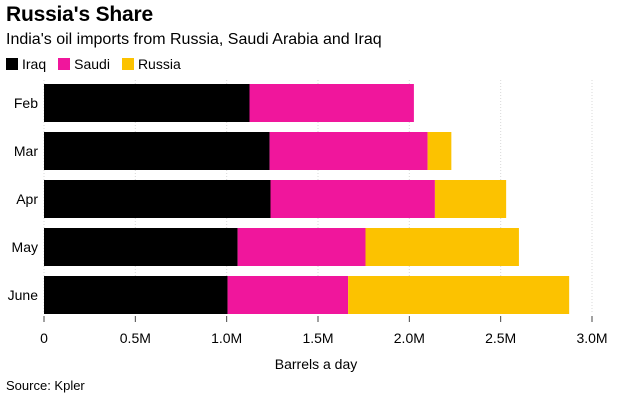 This screenshot has height=401, width=627. I want to click on legend-swatch-russia, so click(127, 64).